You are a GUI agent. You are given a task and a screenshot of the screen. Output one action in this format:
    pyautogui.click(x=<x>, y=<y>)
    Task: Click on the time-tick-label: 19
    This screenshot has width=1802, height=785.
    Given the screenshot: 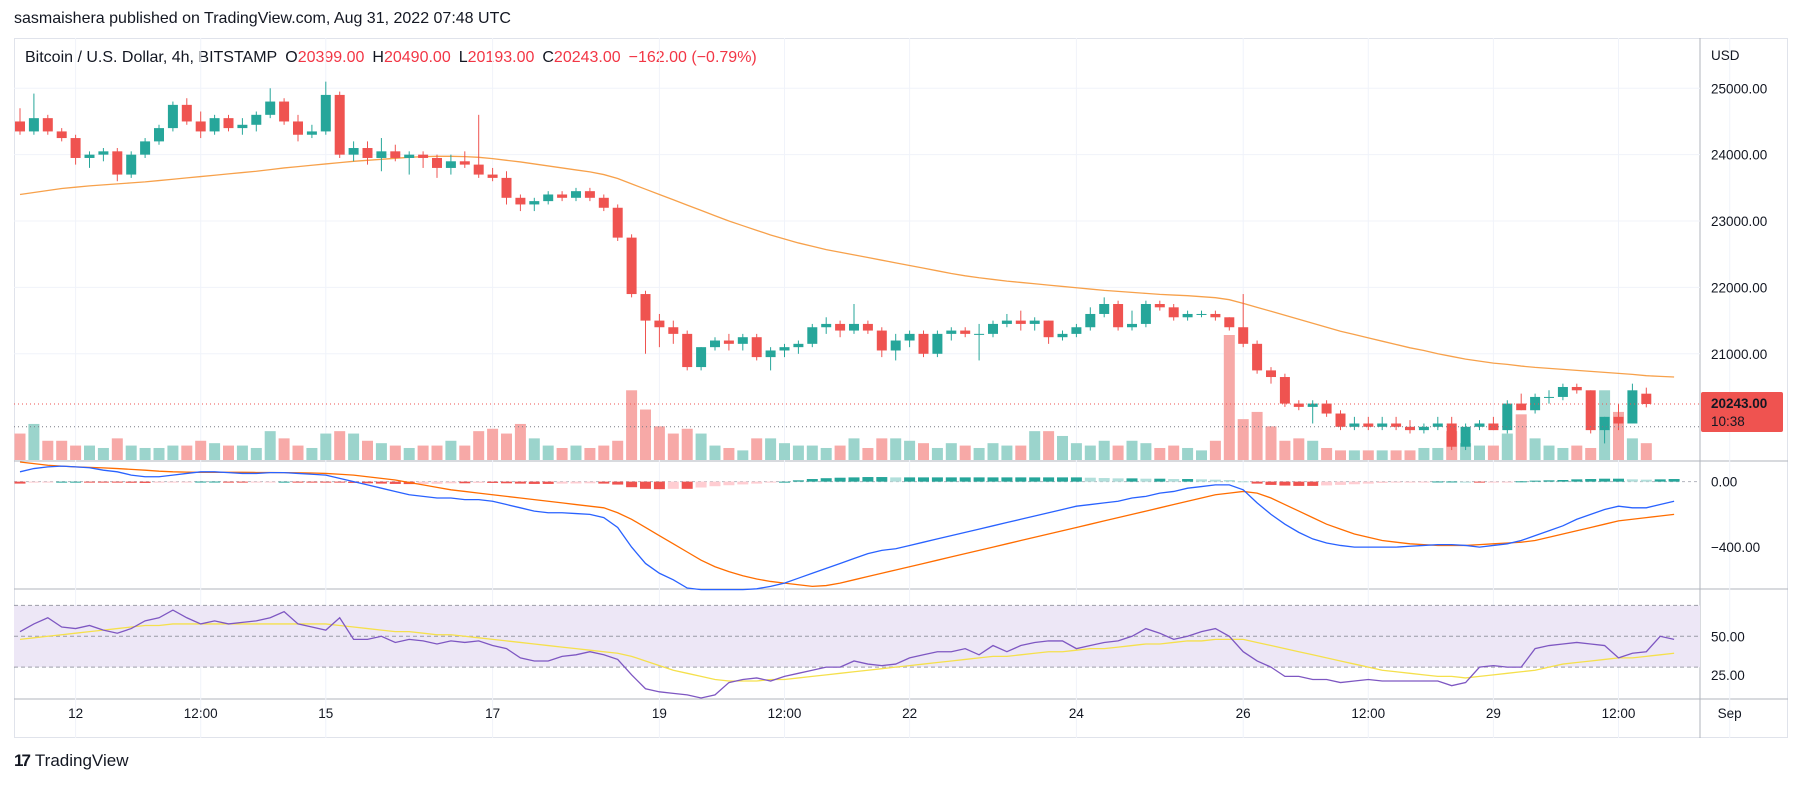 What is the action you would take?
    pyautogui.click(x=659, y=713)
    